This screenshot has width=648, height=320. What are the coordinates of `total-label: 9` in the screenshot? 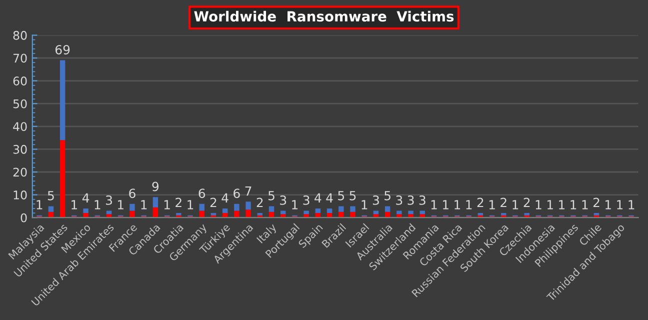 It's located at (155, 187).